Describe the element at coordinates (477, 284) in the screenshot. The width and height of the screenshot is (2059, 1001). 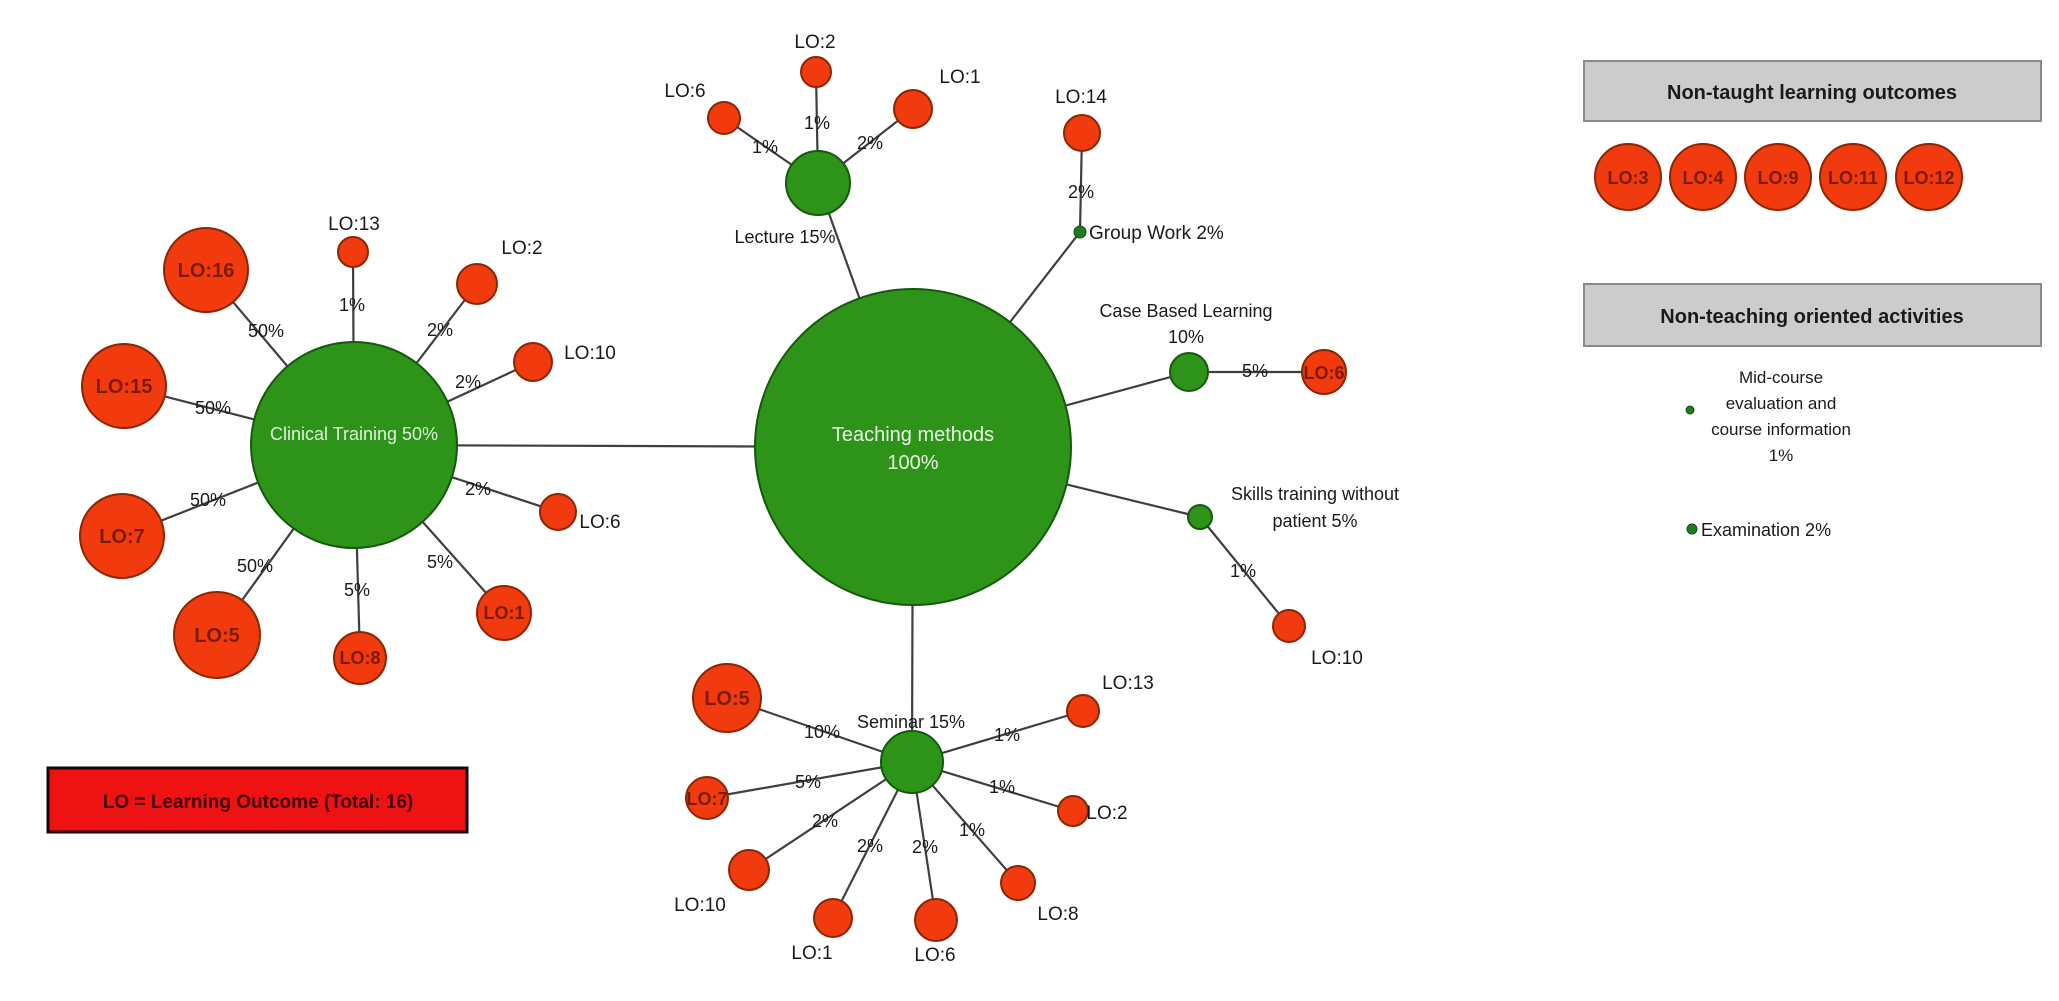
I see `node-clinical-lo2` at that location.